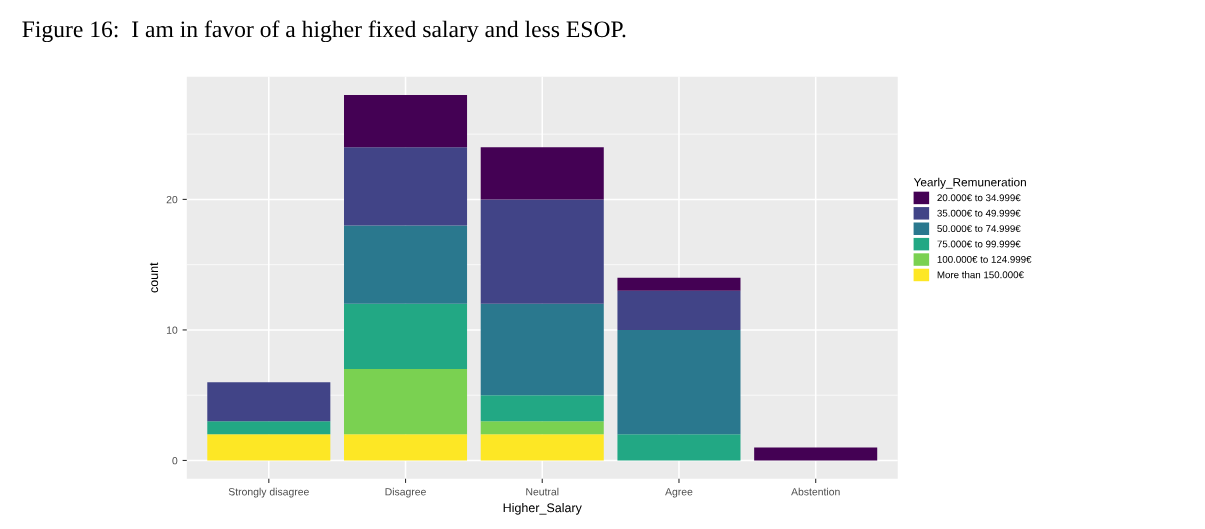  Describe the element at coordinates (324, 31) in the screenshot. I see `chart-title: Figure 16: I am in favor of a higher fixed salary and less ESOP.` at that location.